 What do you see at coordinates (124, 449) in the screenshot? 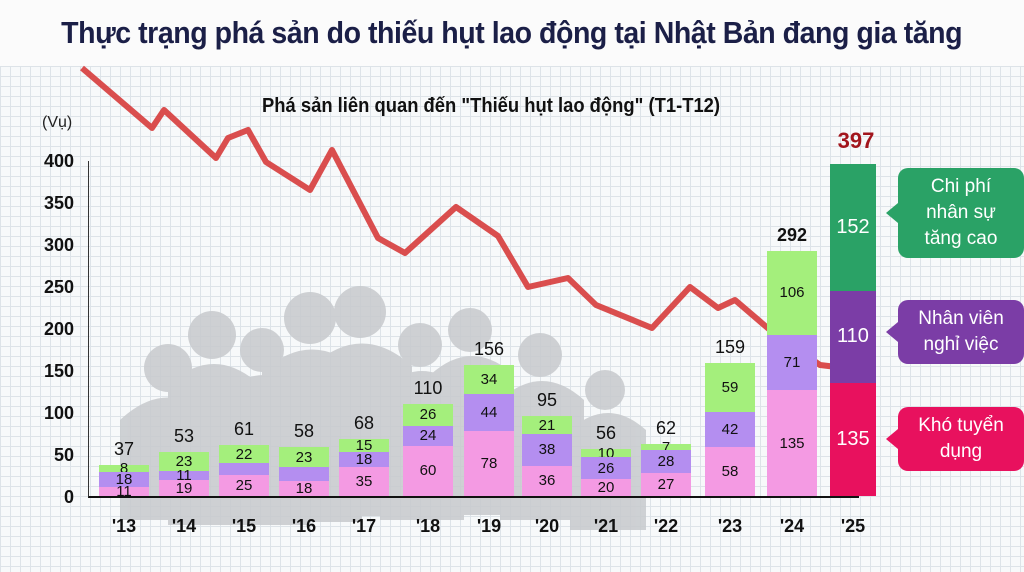
I see `bar-total-label: 37` at bounding box center [124, 449].